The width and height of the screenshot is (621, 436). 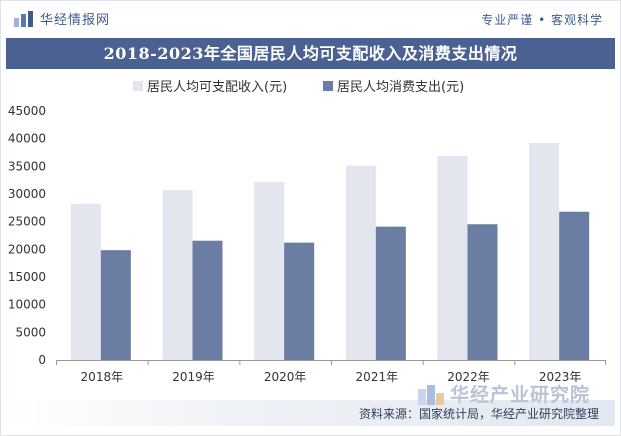 I want to click on top-bar: 华经情报网 专业严谨 • 客观科学, so click(x=310, y=17).